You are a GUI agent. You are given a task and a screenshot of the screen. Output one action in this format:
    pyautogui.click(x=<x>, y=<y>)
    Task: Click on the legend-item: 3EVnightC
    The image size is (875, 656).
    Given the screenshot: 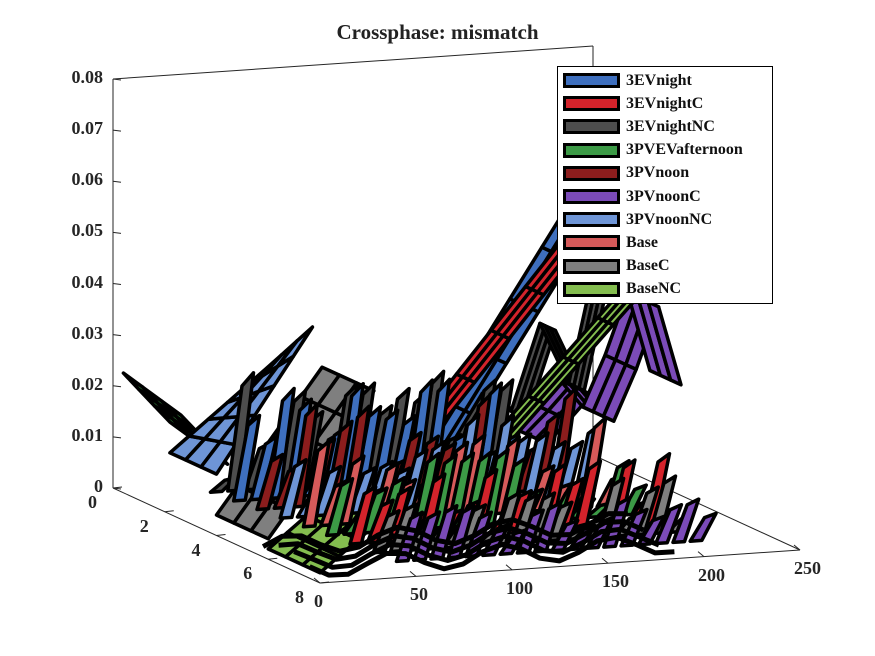 What is the action you would take?
    pyautogui.click(x=665, y=103)
    